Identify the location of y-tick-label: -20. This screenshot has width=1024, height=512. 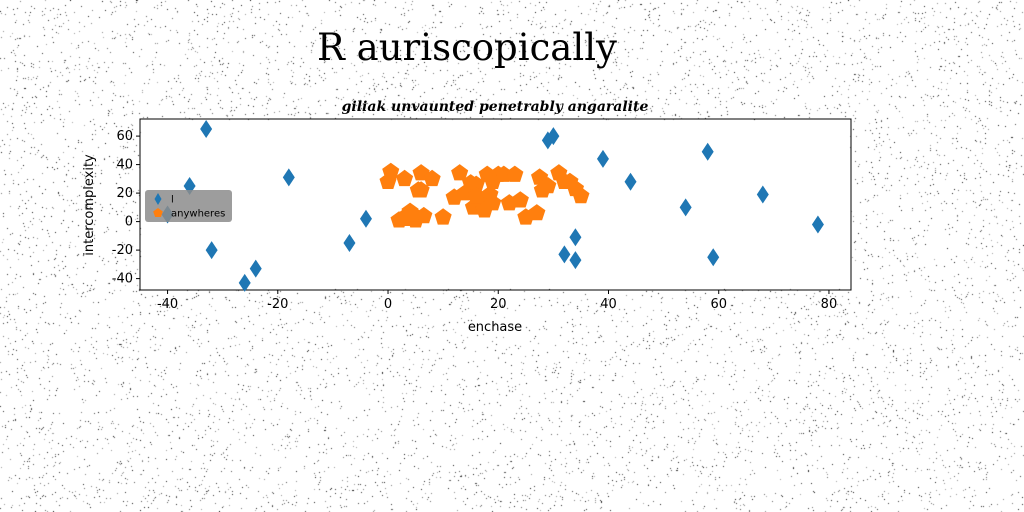
(122, 250).